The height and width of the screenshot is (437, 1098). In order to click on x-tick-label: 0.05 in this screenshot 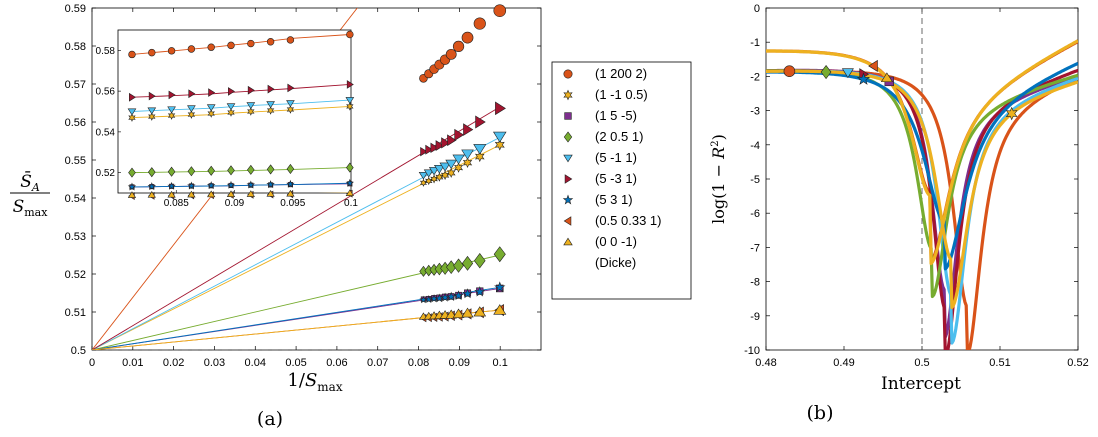, I will do `click(295, 363)`.